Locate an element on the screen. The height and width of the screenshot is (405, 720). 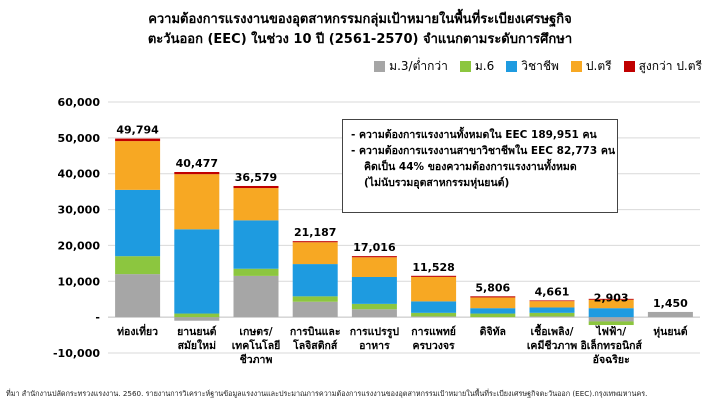
legend-swatch-above-bachelor is located at coordinates (629, 66).